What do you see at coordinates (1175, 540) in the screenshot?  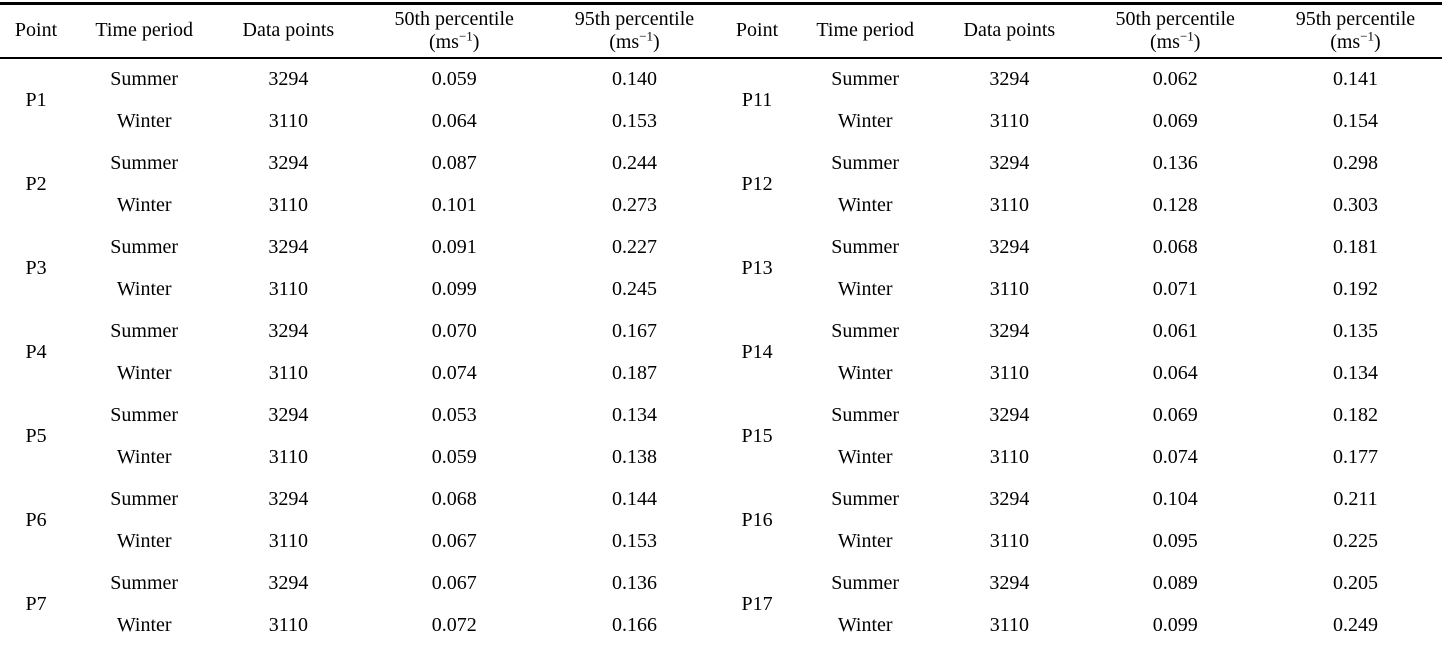 I see `p50-cell: 0.095` at bounding box center [1175, 540].